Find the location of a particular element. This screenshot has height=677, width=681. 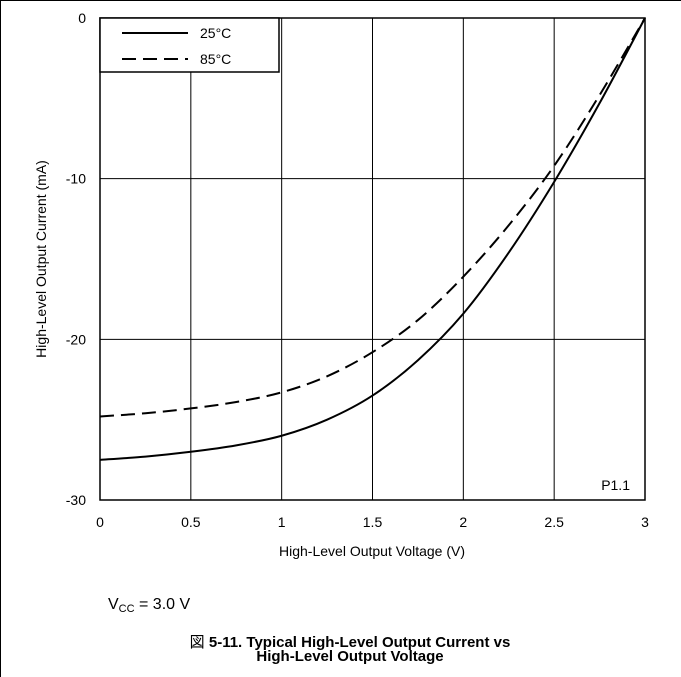

x-tick-label-2: 1 is located at coordinates (282, 522).